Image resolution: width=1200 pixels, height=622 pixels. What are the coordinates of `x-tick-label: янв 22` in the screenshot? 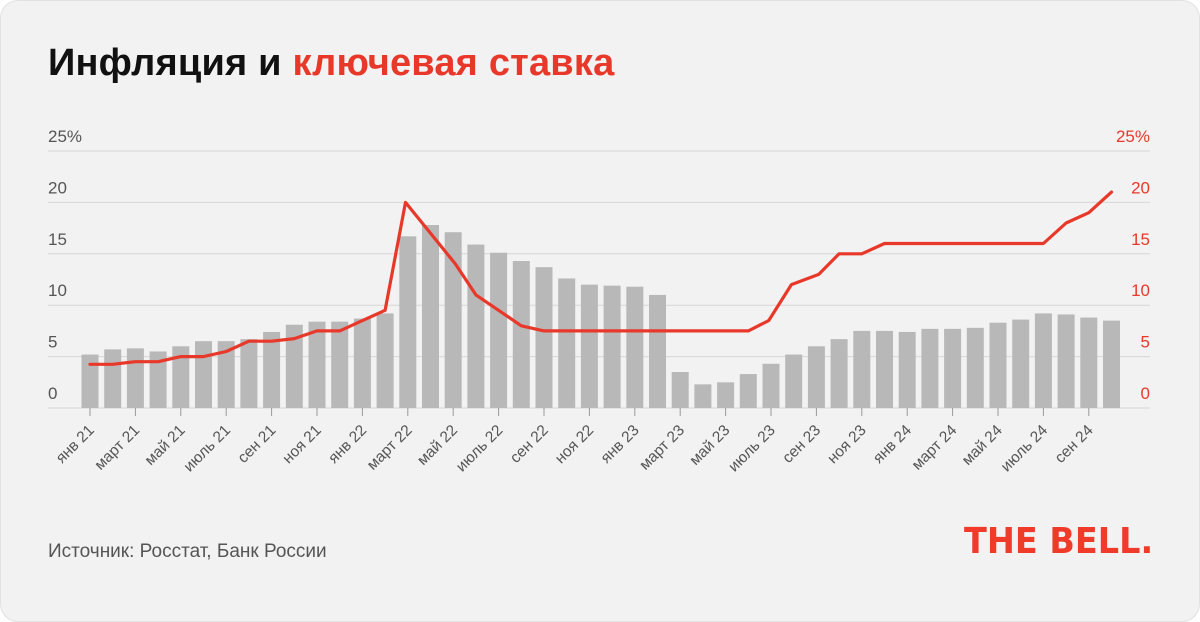 It's located at (347, 444).